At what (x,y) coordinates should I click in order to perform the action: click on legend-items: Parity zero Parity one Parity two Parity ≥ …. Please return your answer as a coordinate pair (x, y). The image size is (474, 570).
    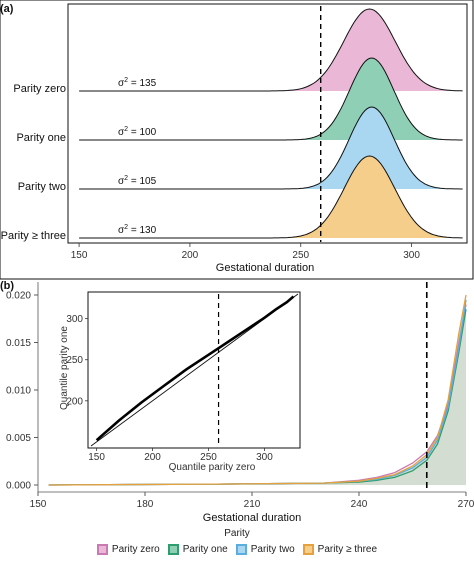
    Looking at the image, I should click on (237, 549).